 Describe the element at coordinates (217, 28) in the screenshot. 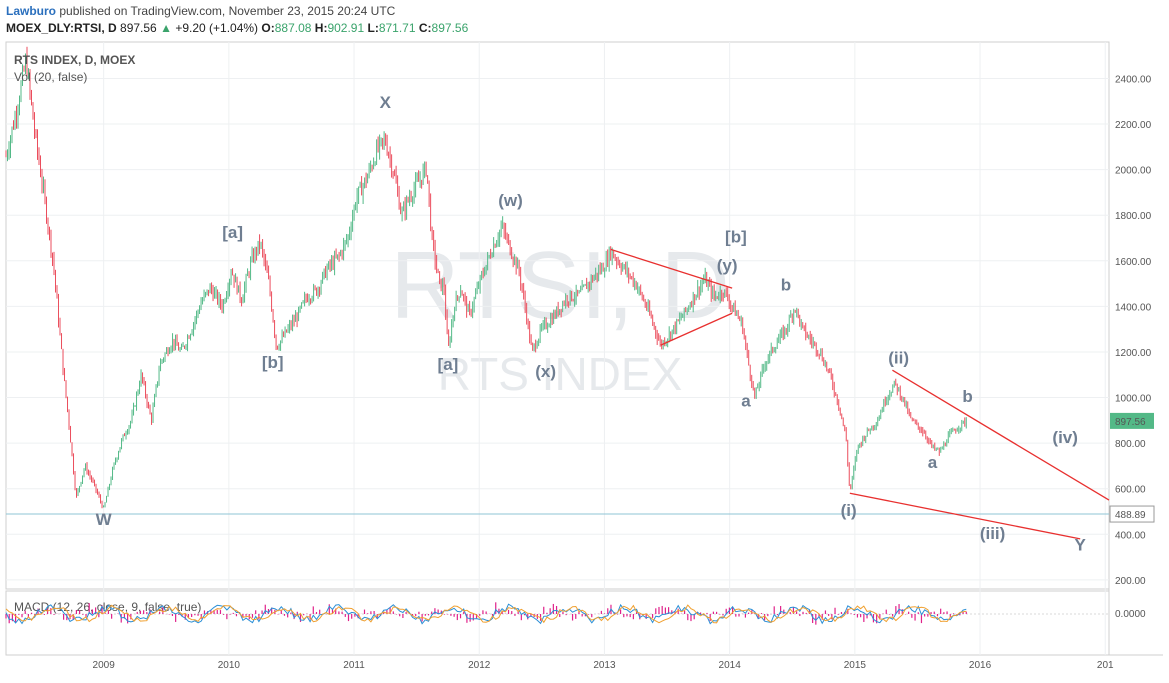

I see `change-value: +9.20 (+1.04%)` at that location.